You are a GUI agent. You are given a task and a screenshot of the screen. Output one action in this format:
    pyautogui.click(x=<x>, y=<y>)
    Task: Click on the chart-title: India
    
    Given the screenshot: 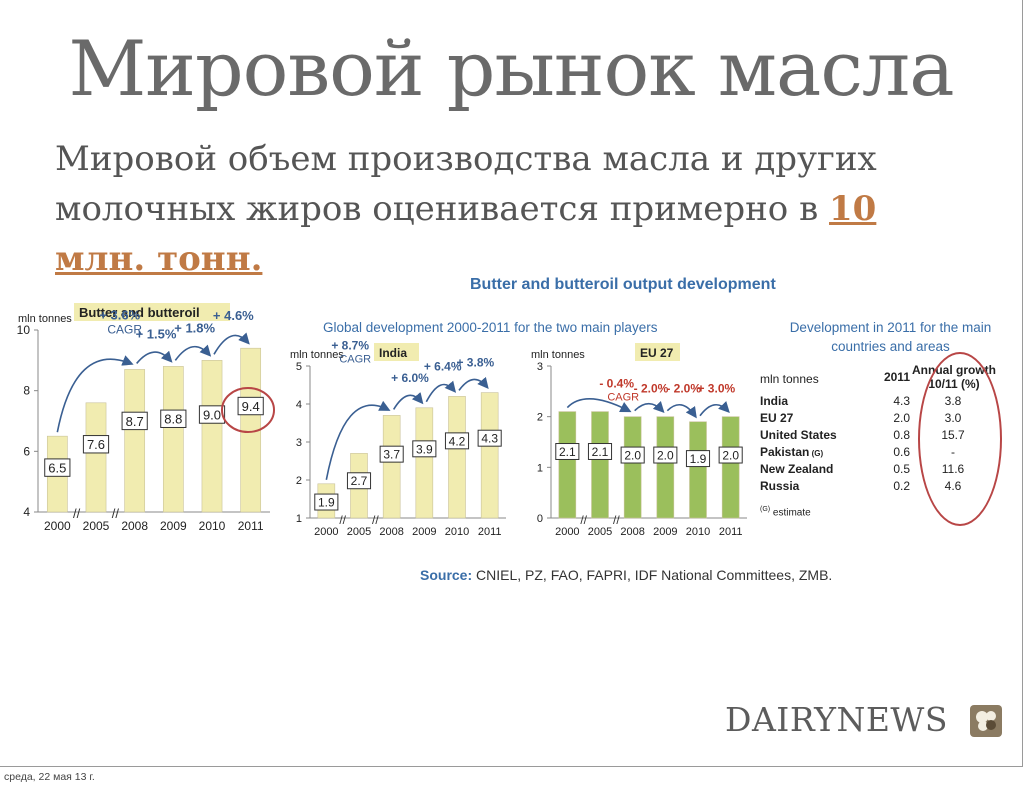 What is the action you would take?
    pyautogui.click(x=393, y=353)
    